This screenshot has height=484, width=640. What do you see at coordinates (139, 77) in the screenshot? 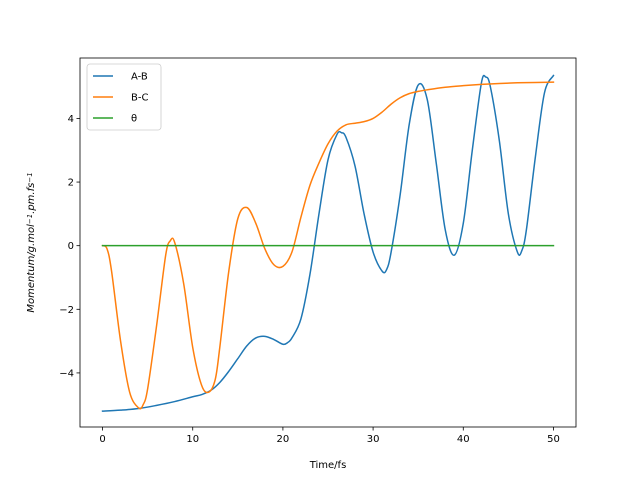
I see `legend-label: A-B` at bounding box center [139, 77].